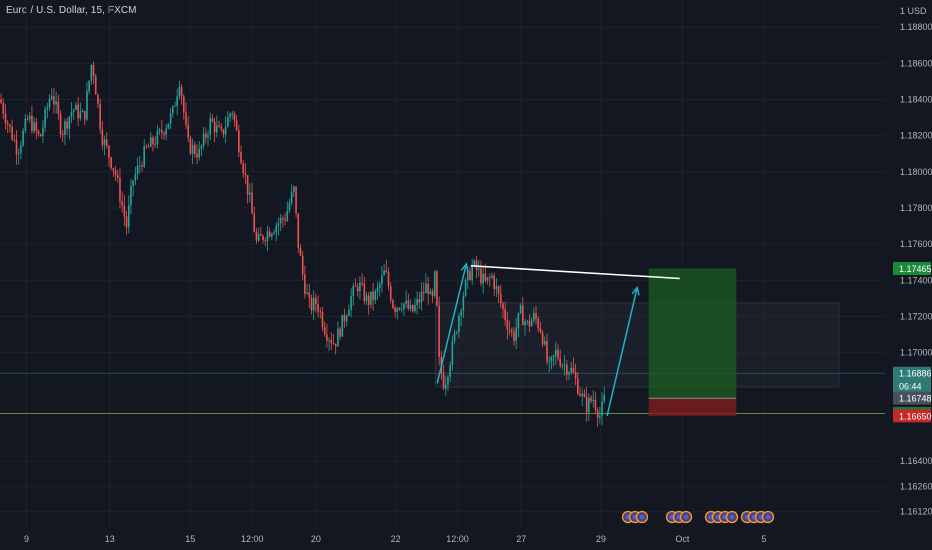 This screenshot has width=932, height=550. What do you see at coordinates (698, 517) in the screenshot?
I see `economic-events` at bounding box center [698, 517].